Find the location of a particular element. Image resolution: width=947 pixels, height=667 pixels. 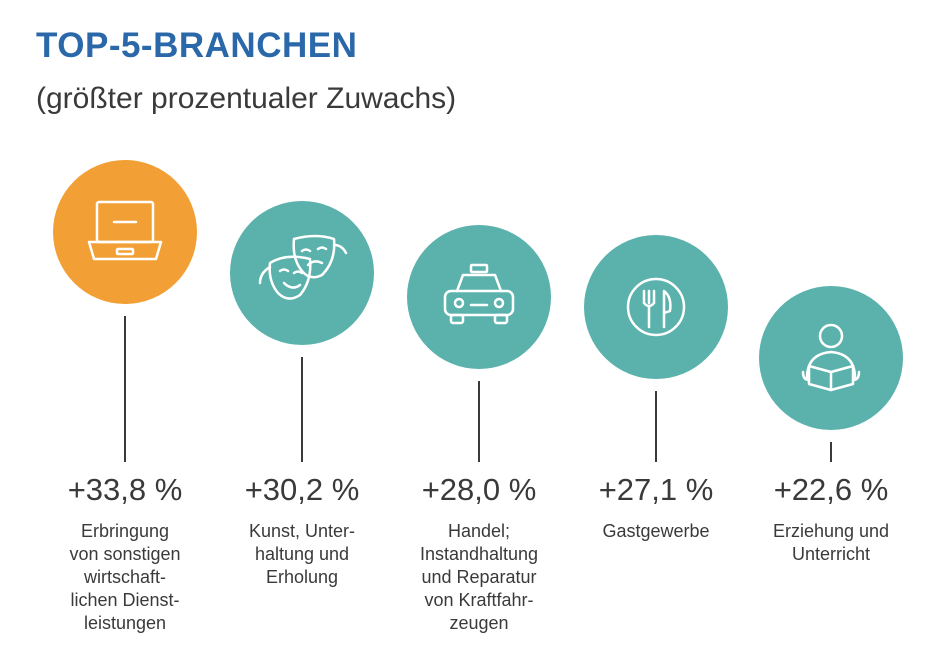

laptop-icon is located at coordinates (125, 230).